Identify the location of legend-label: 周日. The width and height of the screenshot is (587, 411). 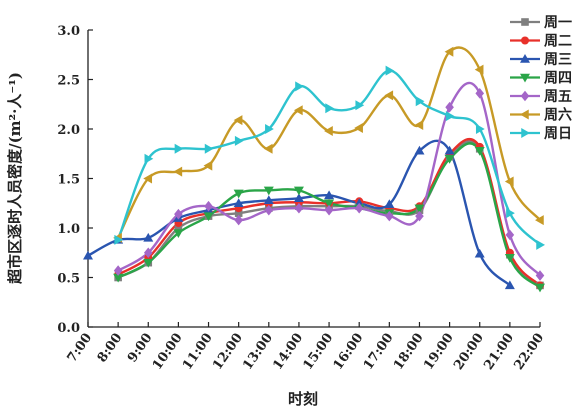
(558, 134).